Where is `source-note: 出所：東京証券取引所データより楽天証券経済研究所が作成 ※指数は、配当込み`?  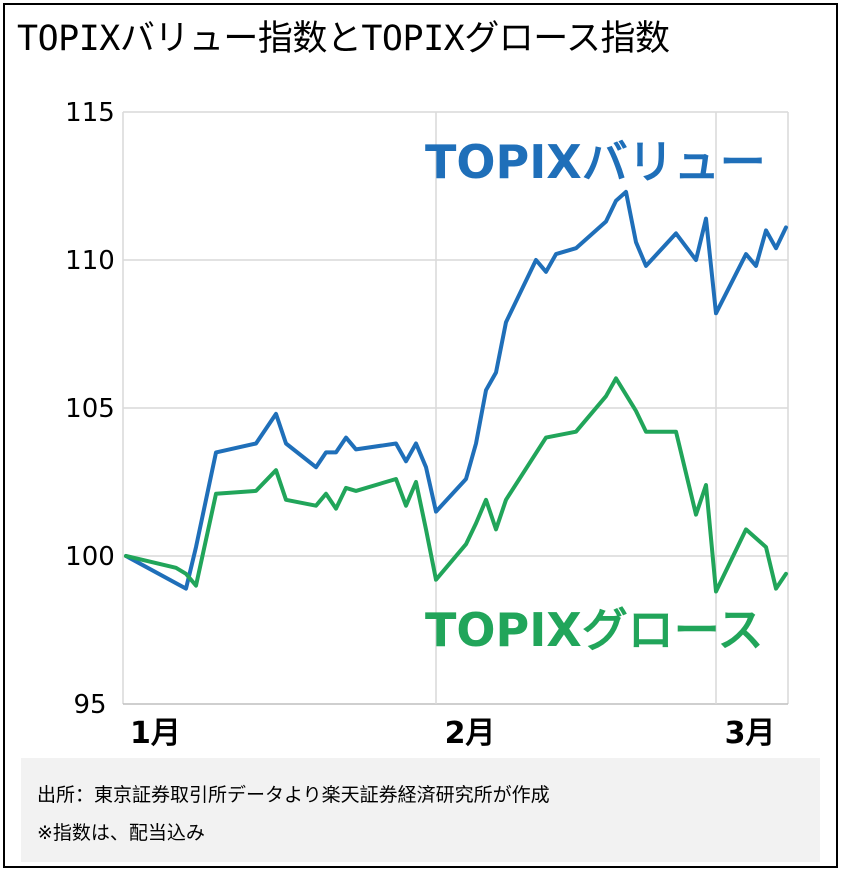
source-note: 出所：東京証券取引所データより楽天証券経済研究所が作成 ※指数は、配当込み is located at coordinates (420, 810).